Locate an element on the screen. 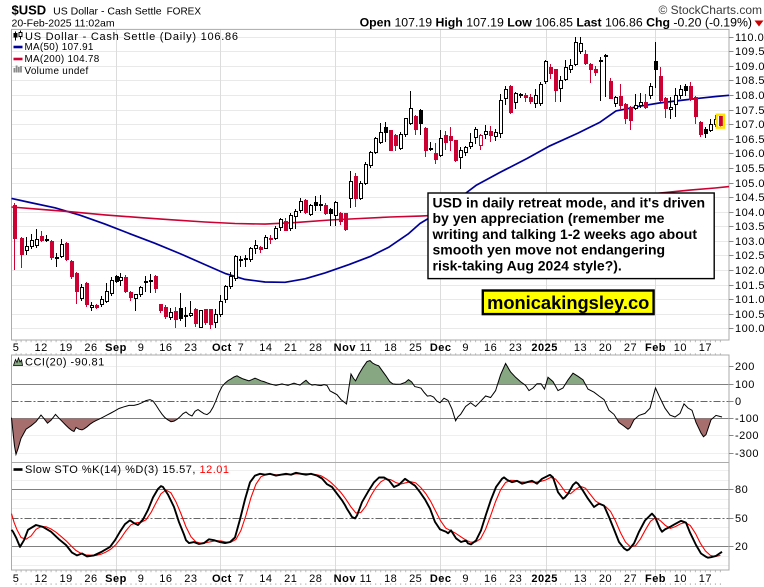 Image resolution: width=764 pixels, height=587 pixels. svg-text: 20-Feb-2025 11:02am is located at coordinates (63, 23).